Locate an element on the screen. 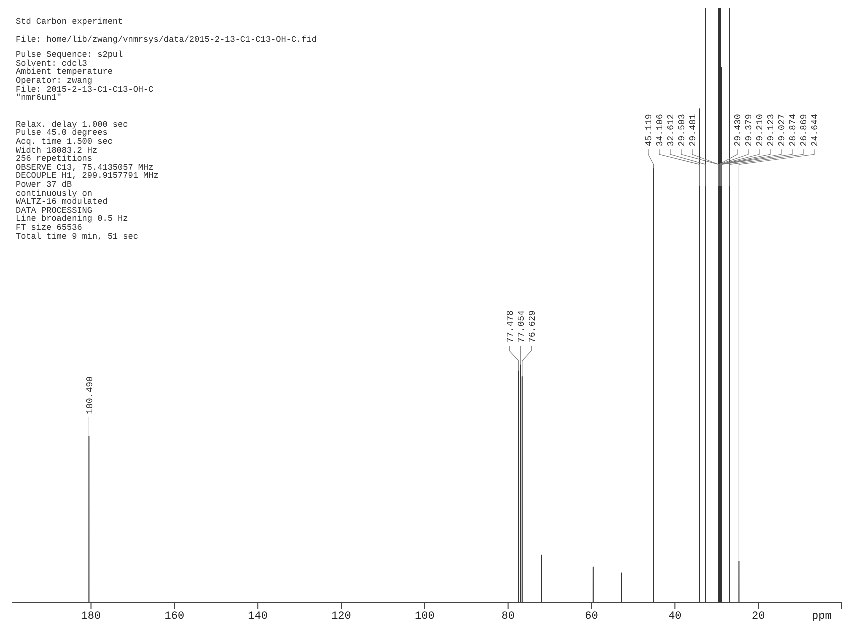  annotation: Acq. time 1.500 sec is located at coordinates (64, 142).